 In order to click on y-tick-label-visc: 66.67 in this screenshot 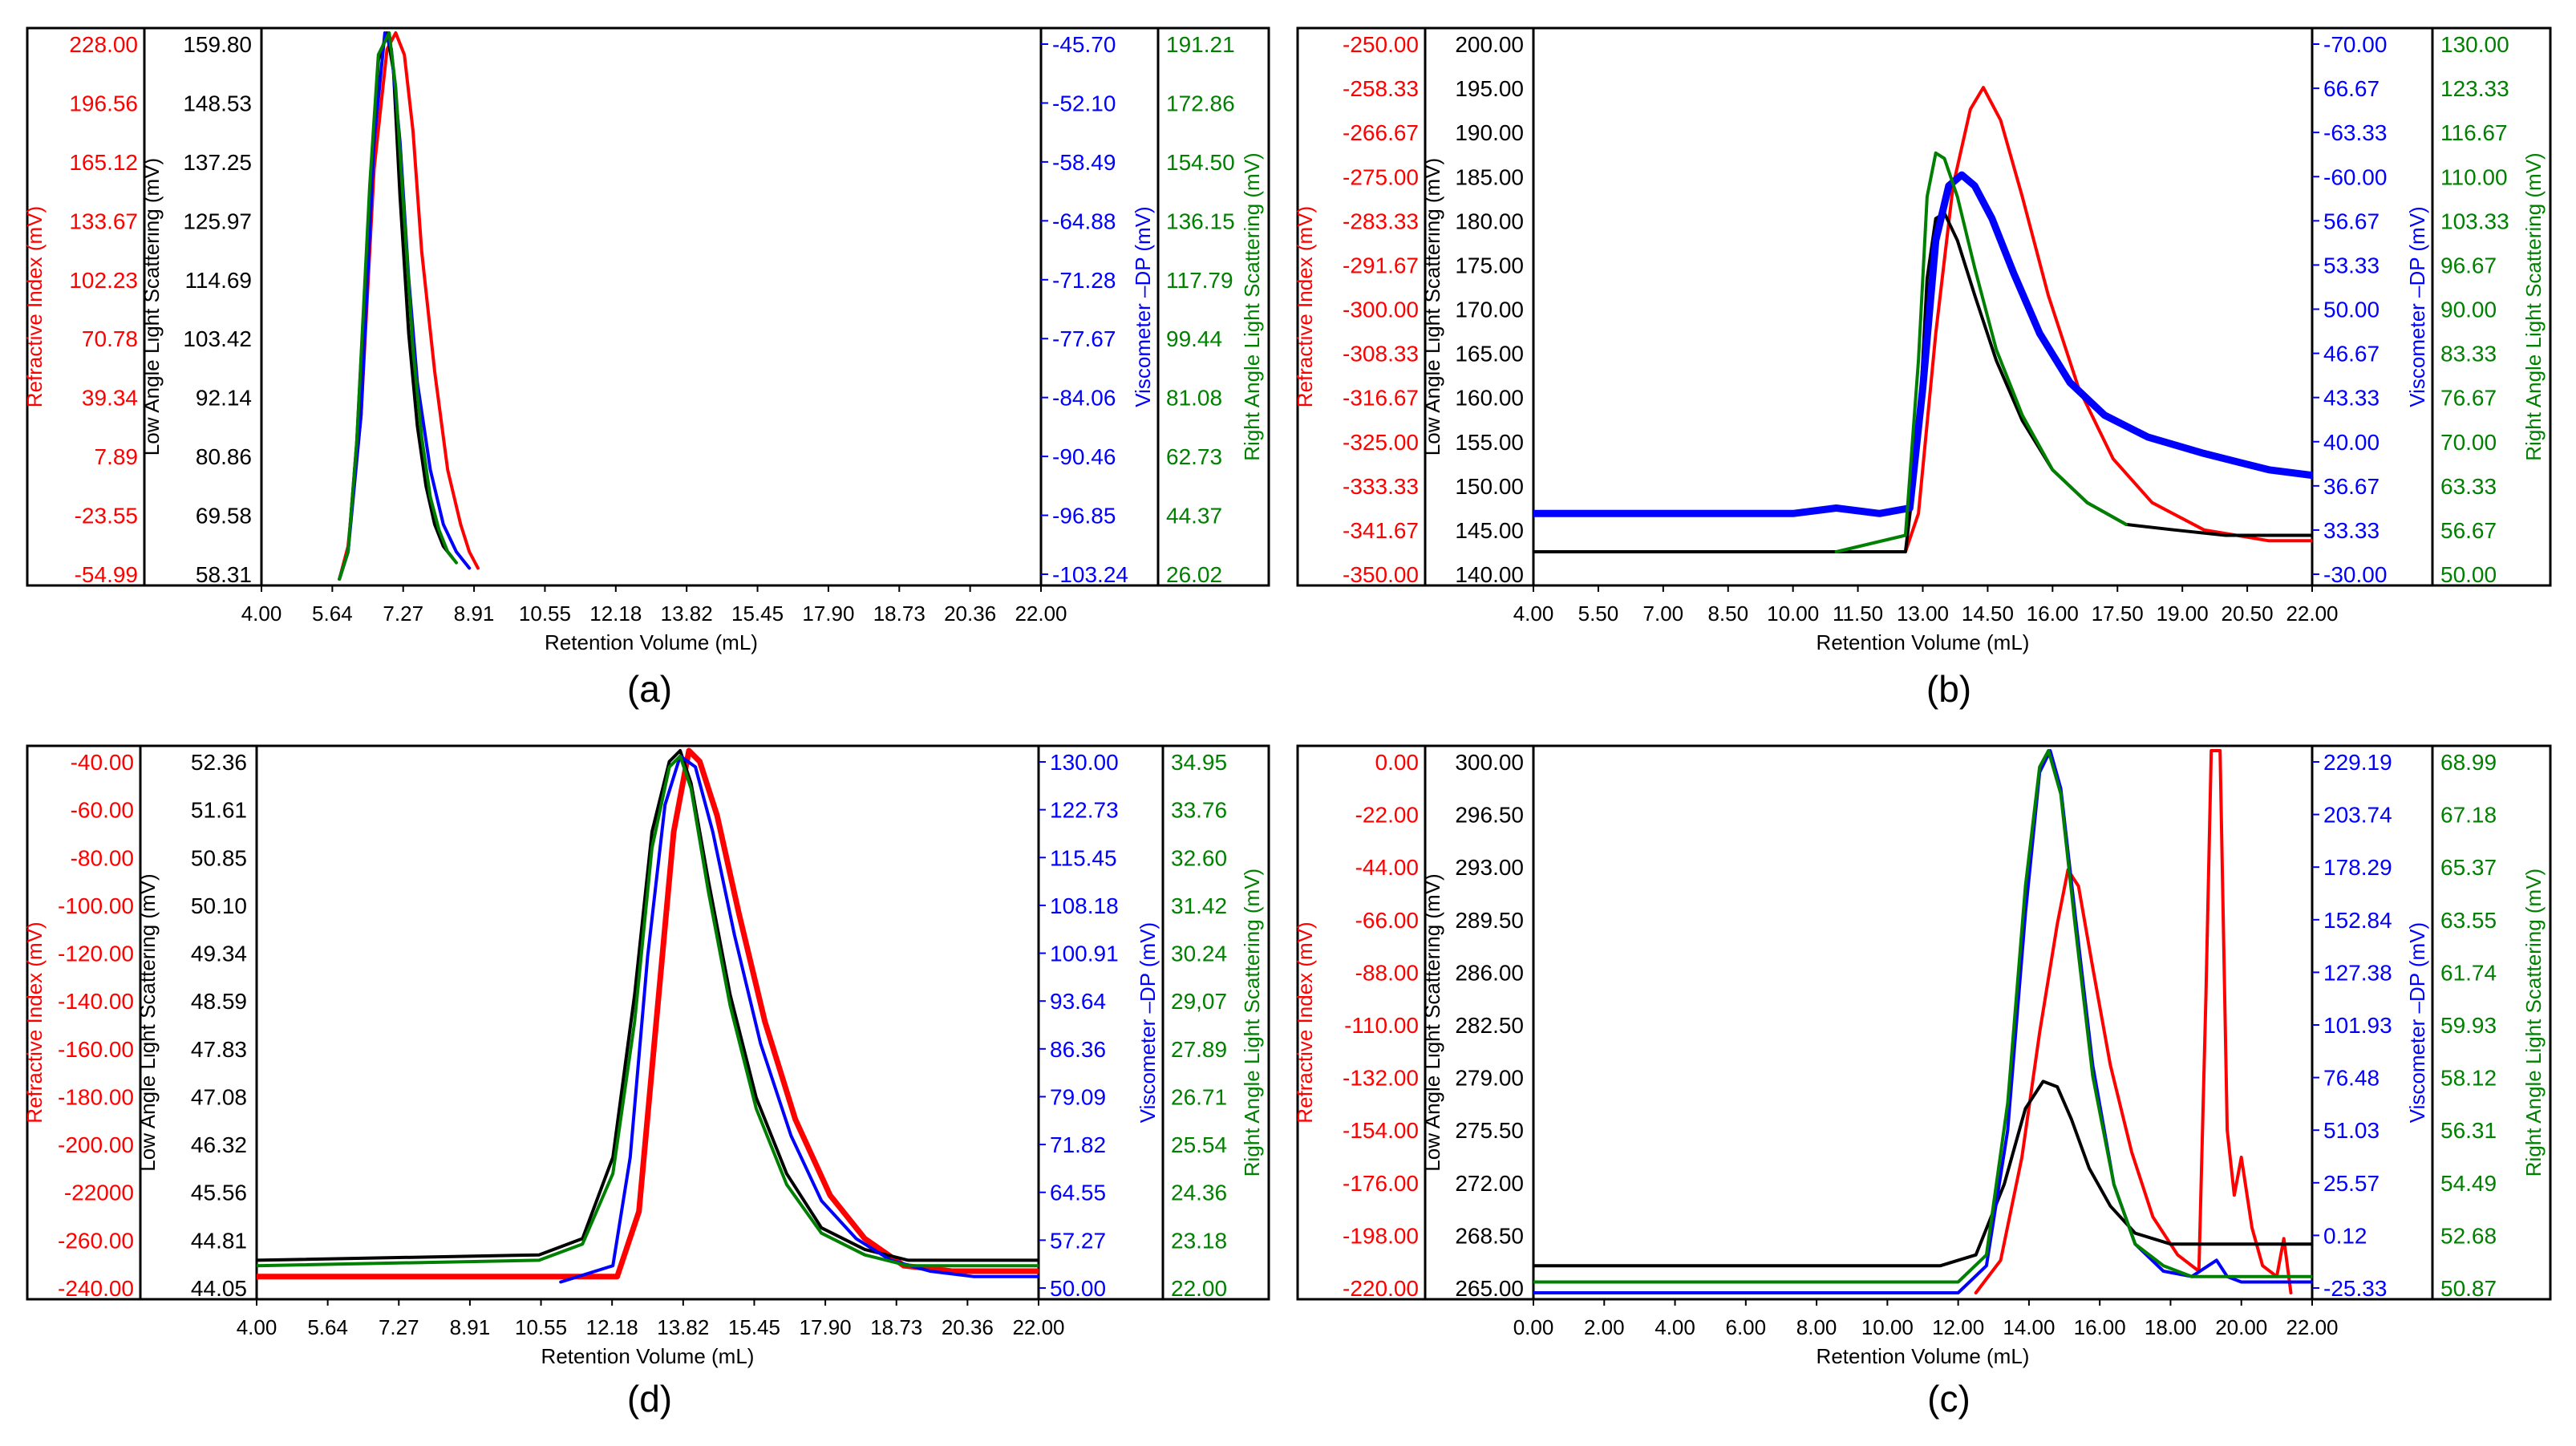, I will do `click(2351, 88)`.